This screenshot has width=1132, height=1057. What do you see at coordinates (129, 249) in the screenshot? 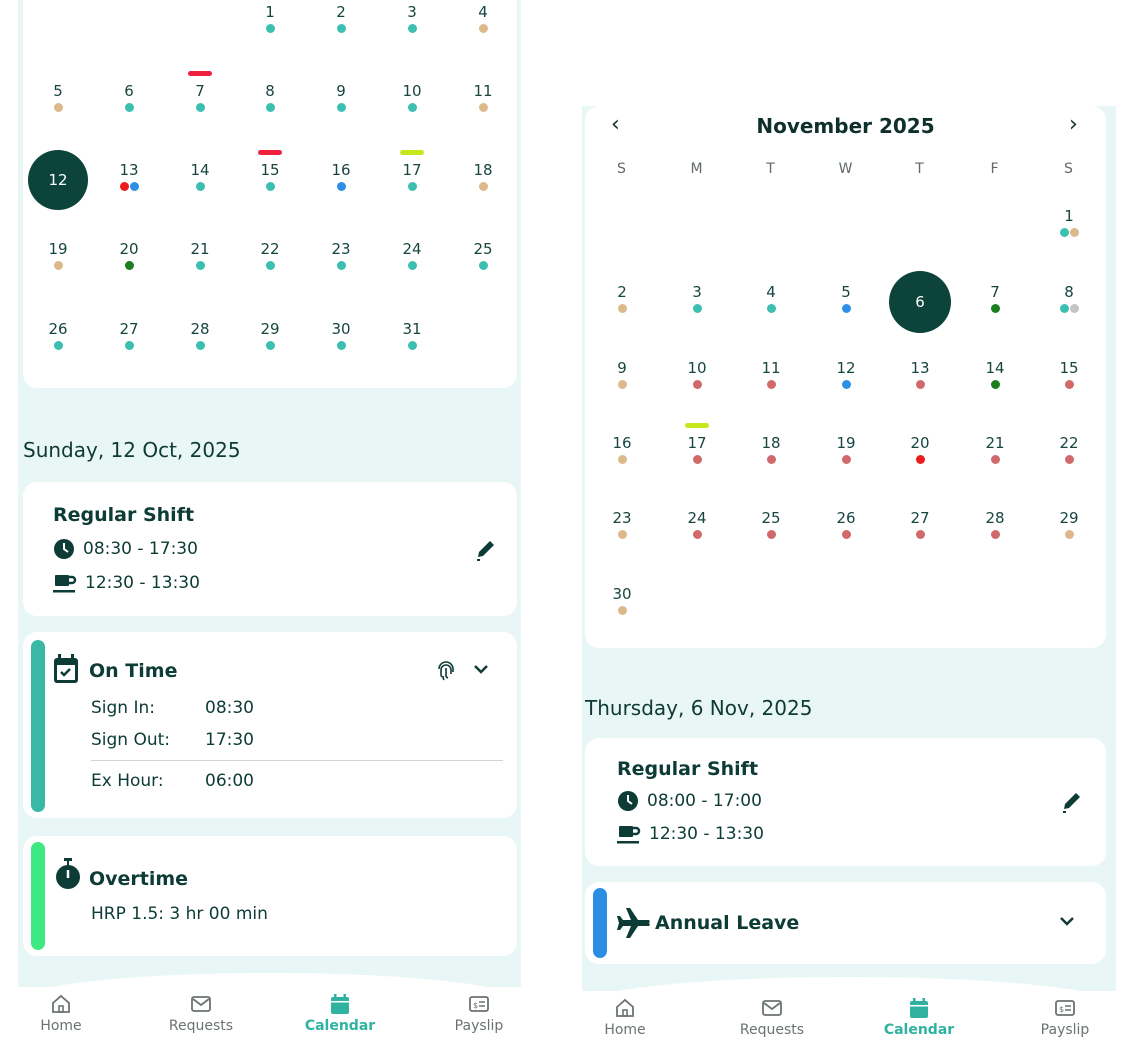
I see `day-number: 20` at bounding box center [129, 249].